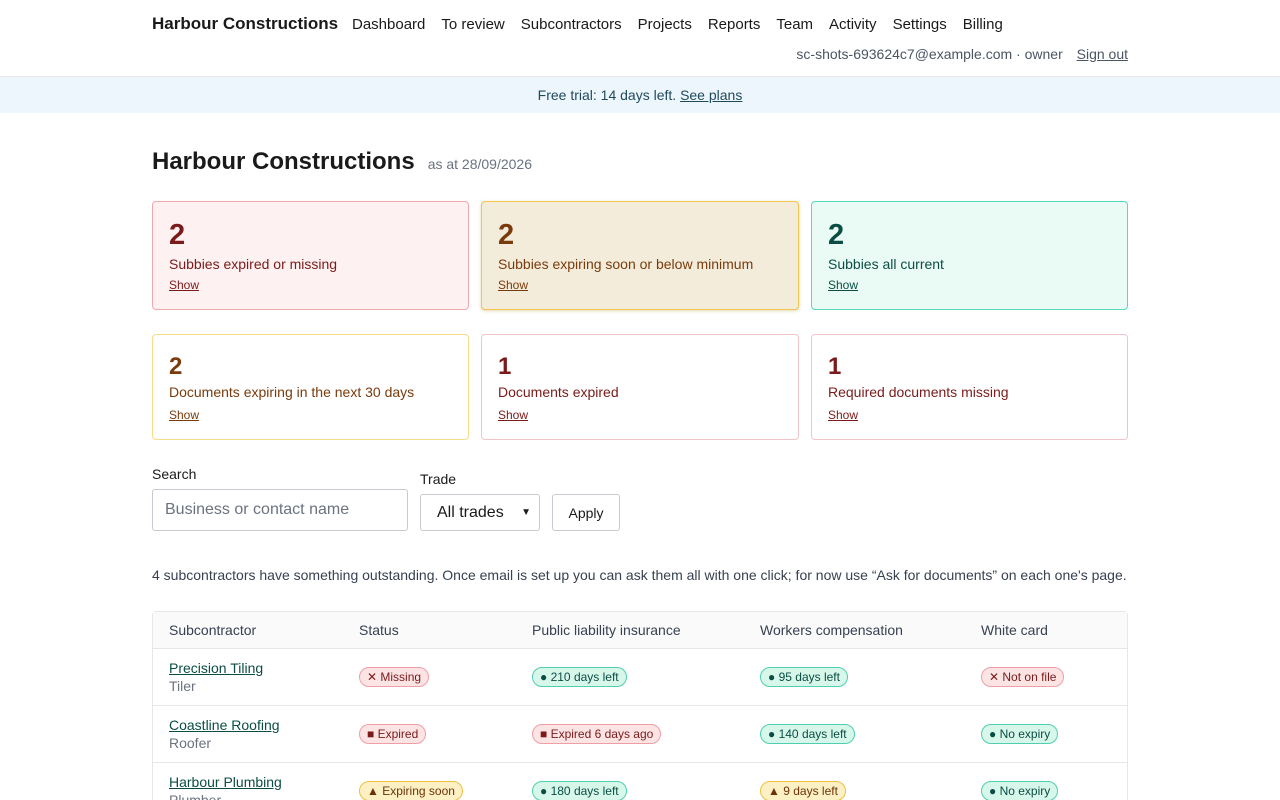 This screenshot has width=1280, height=800. Describe the element at coordinates (470, 512) in the screenshot. I see `trade-select-value: All trades` at that location.